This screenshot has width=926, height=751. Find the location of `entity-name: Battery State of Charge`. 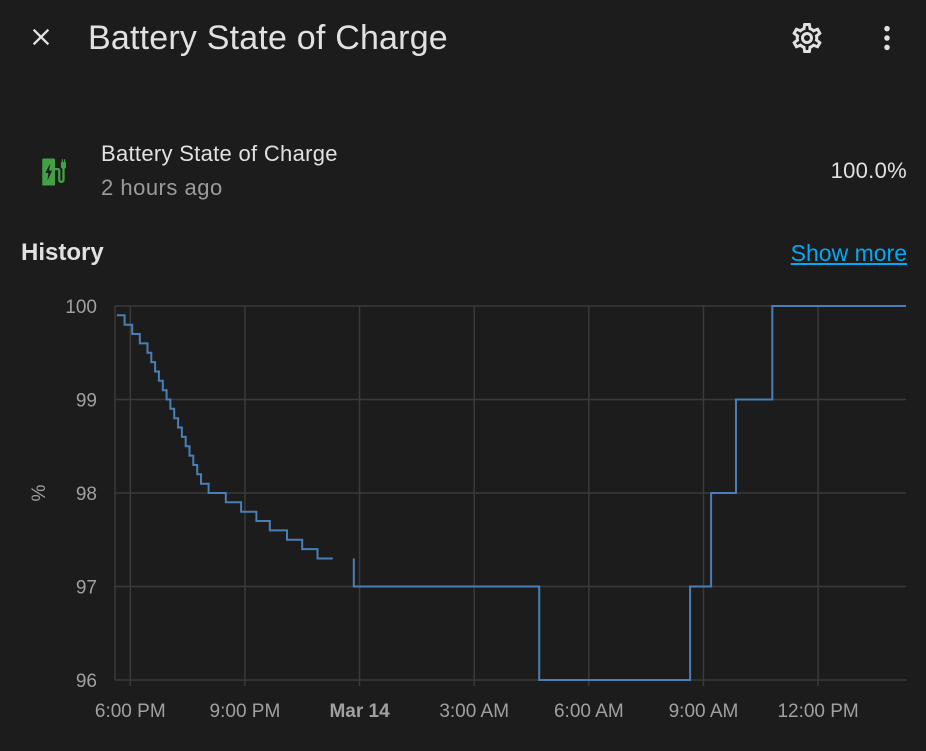

entity-name: Battery State of Charge is located at coordinates (219, 153).